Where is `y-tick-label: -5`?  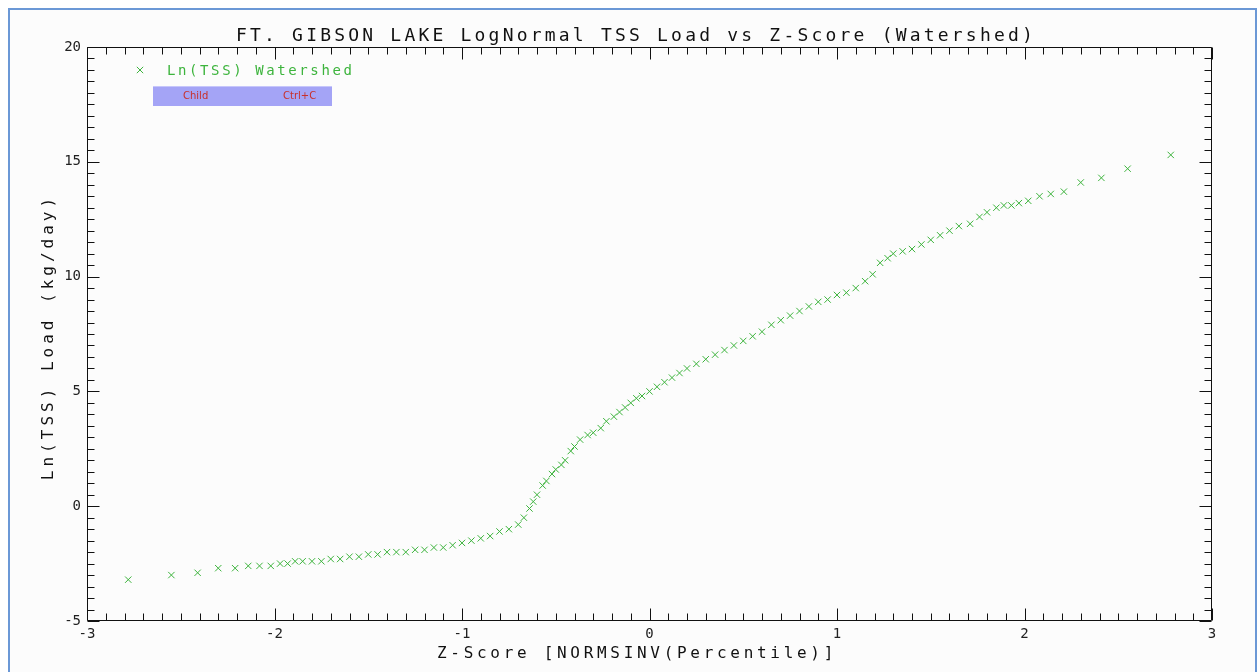 y-tick-label: -5 is located at coordinates (72, 619).